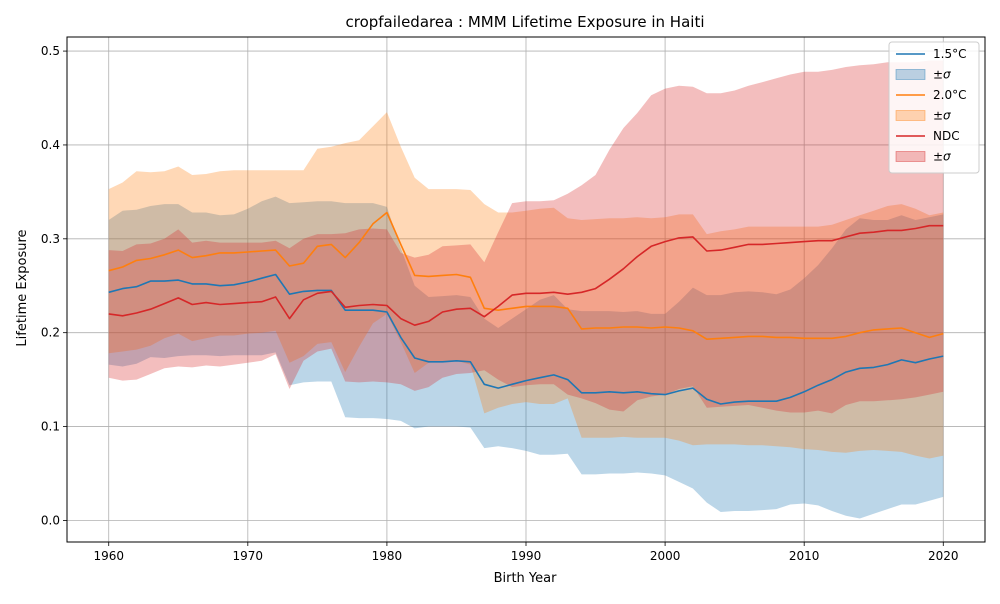 The width and height of the screenshot is (1000, 604). What do you see at coordinates (387, 556) in the screenshot?
I see `x-tick-label: 1980` at bounding box center [387, 556].